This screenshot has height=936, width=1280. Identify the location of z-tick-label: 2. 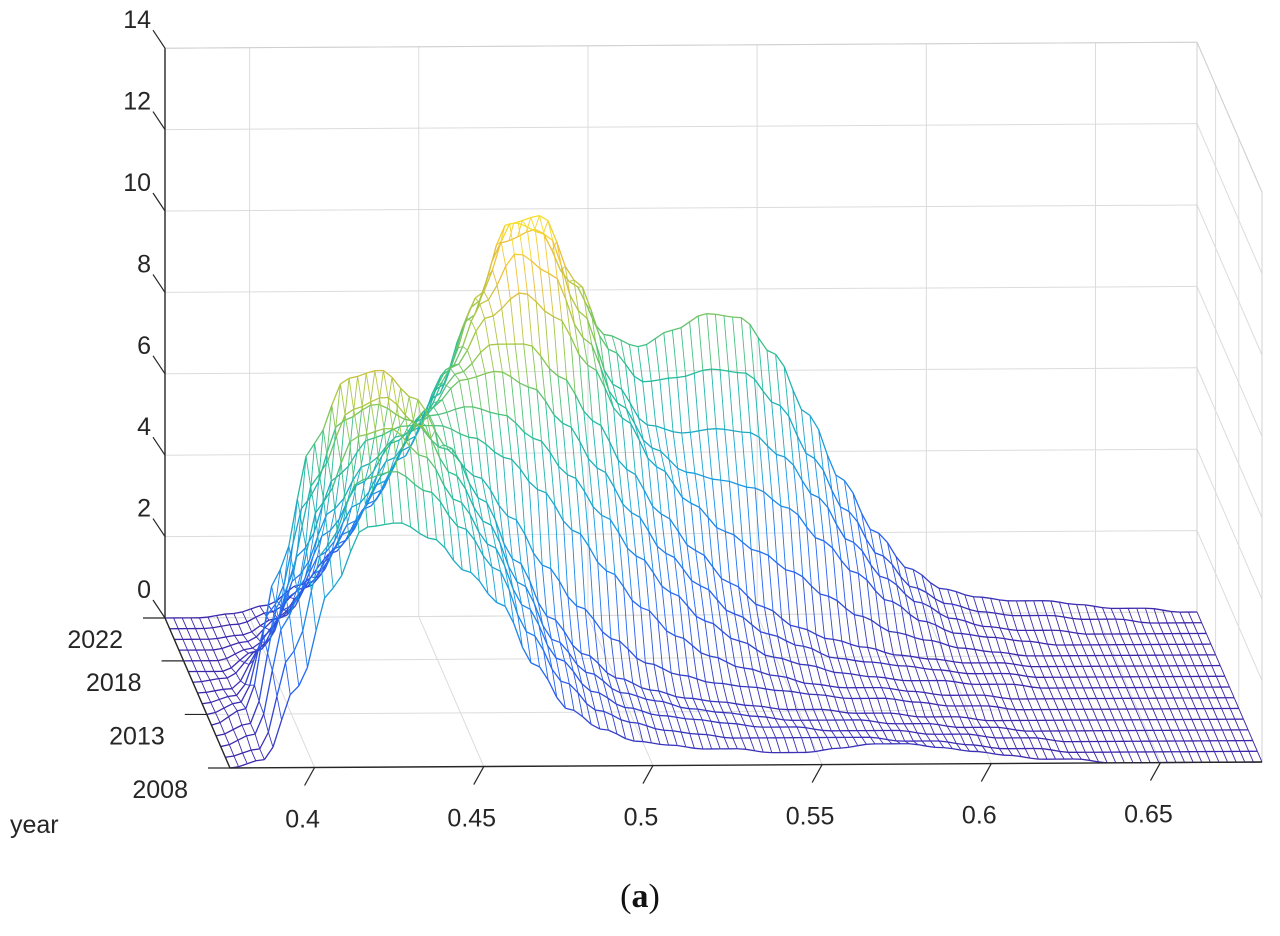
(144, 509).